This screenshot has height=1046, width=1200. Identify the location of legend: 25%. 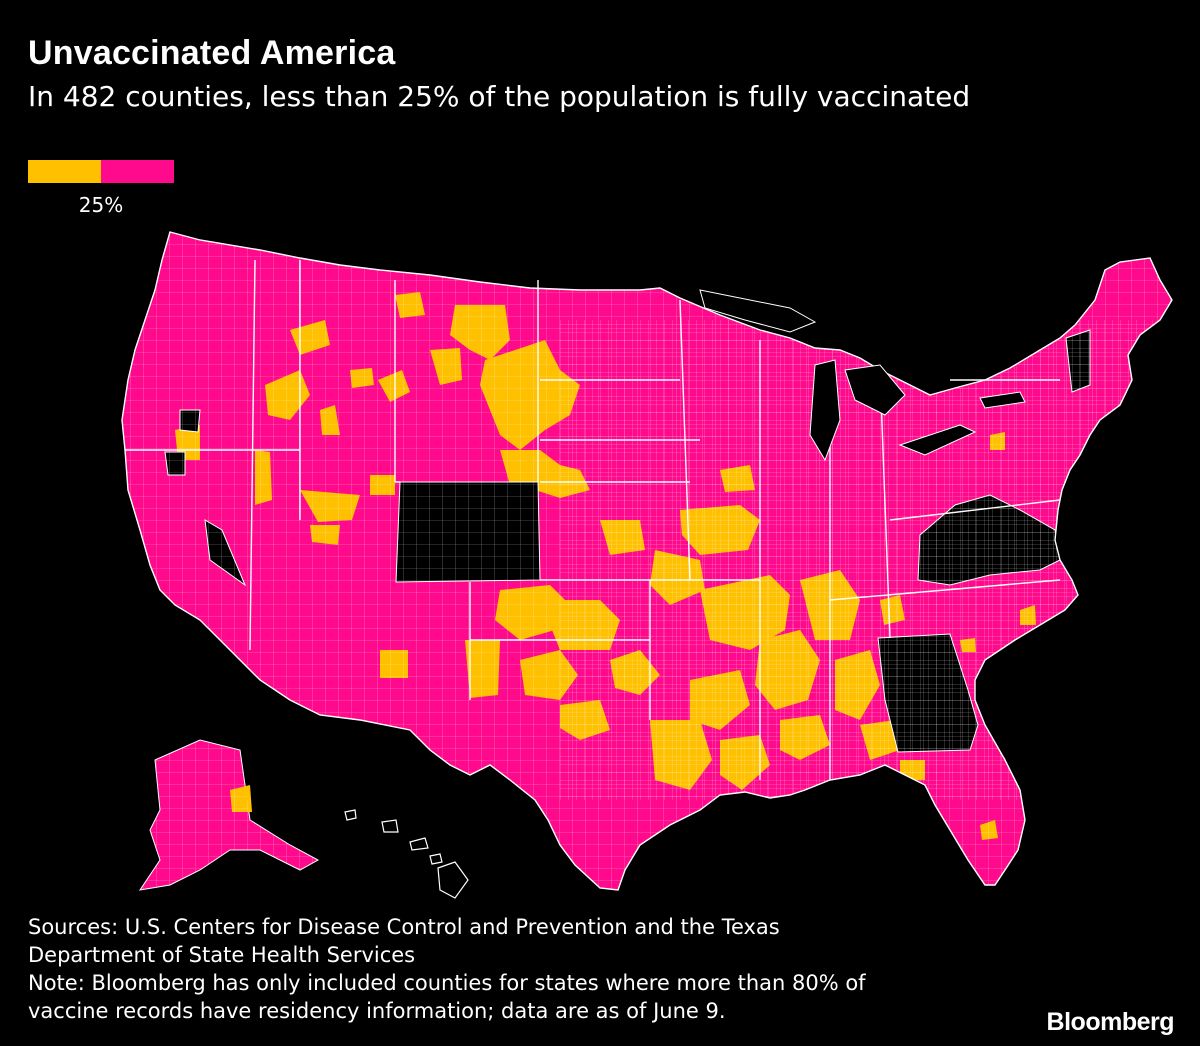
(101, 188).